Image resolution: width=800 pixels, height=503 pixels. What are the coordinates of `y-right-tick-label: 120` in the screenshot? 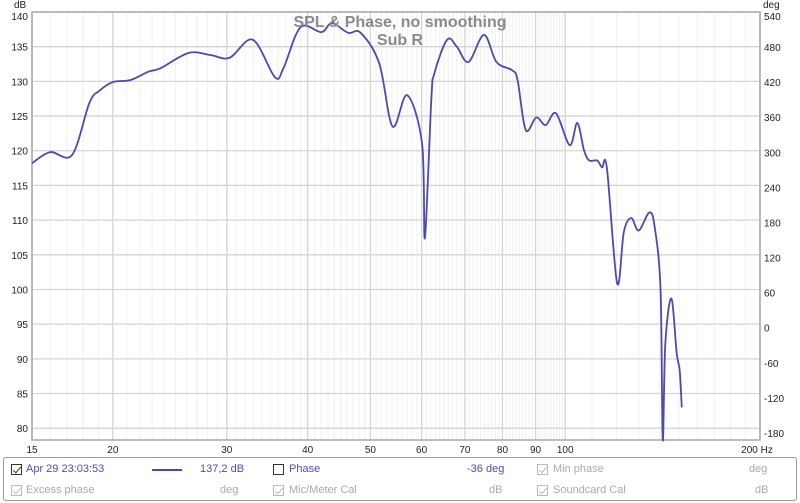 It's located at (772, 259).